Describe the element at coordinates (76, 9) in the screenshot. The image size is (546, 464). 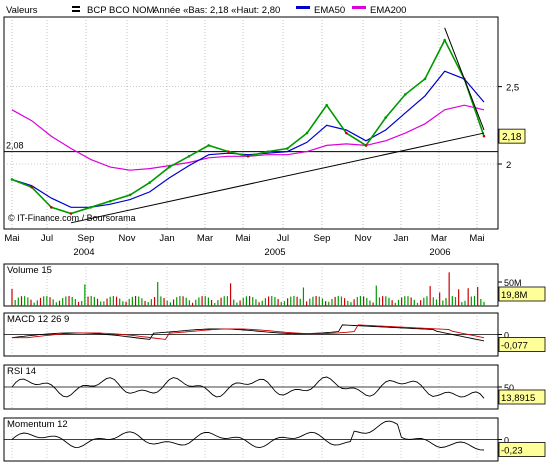
I see `header-marker` at that location.